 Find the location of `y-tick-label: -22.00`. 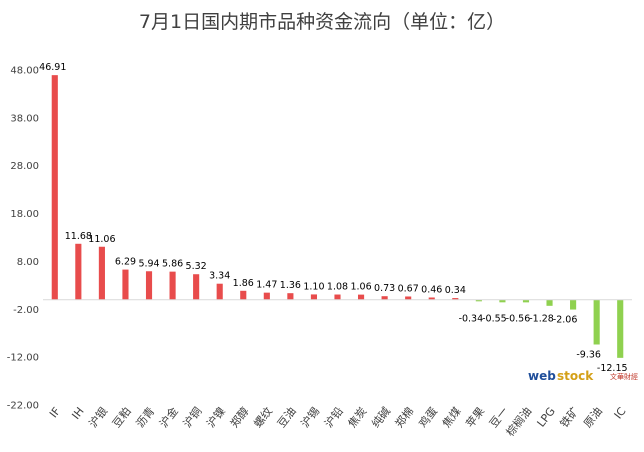

y-tick-label: -22.00 is located at coordinates (23, 406).